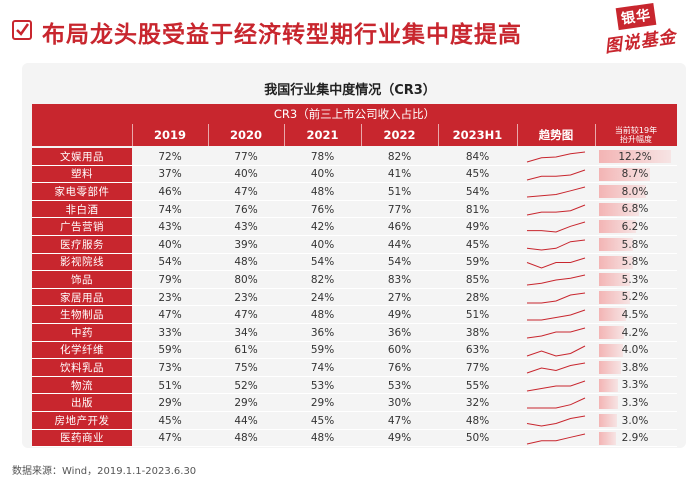 This screenshot has width=700, height=486. I want to click on value-cell: 55%, so click(477, 385).